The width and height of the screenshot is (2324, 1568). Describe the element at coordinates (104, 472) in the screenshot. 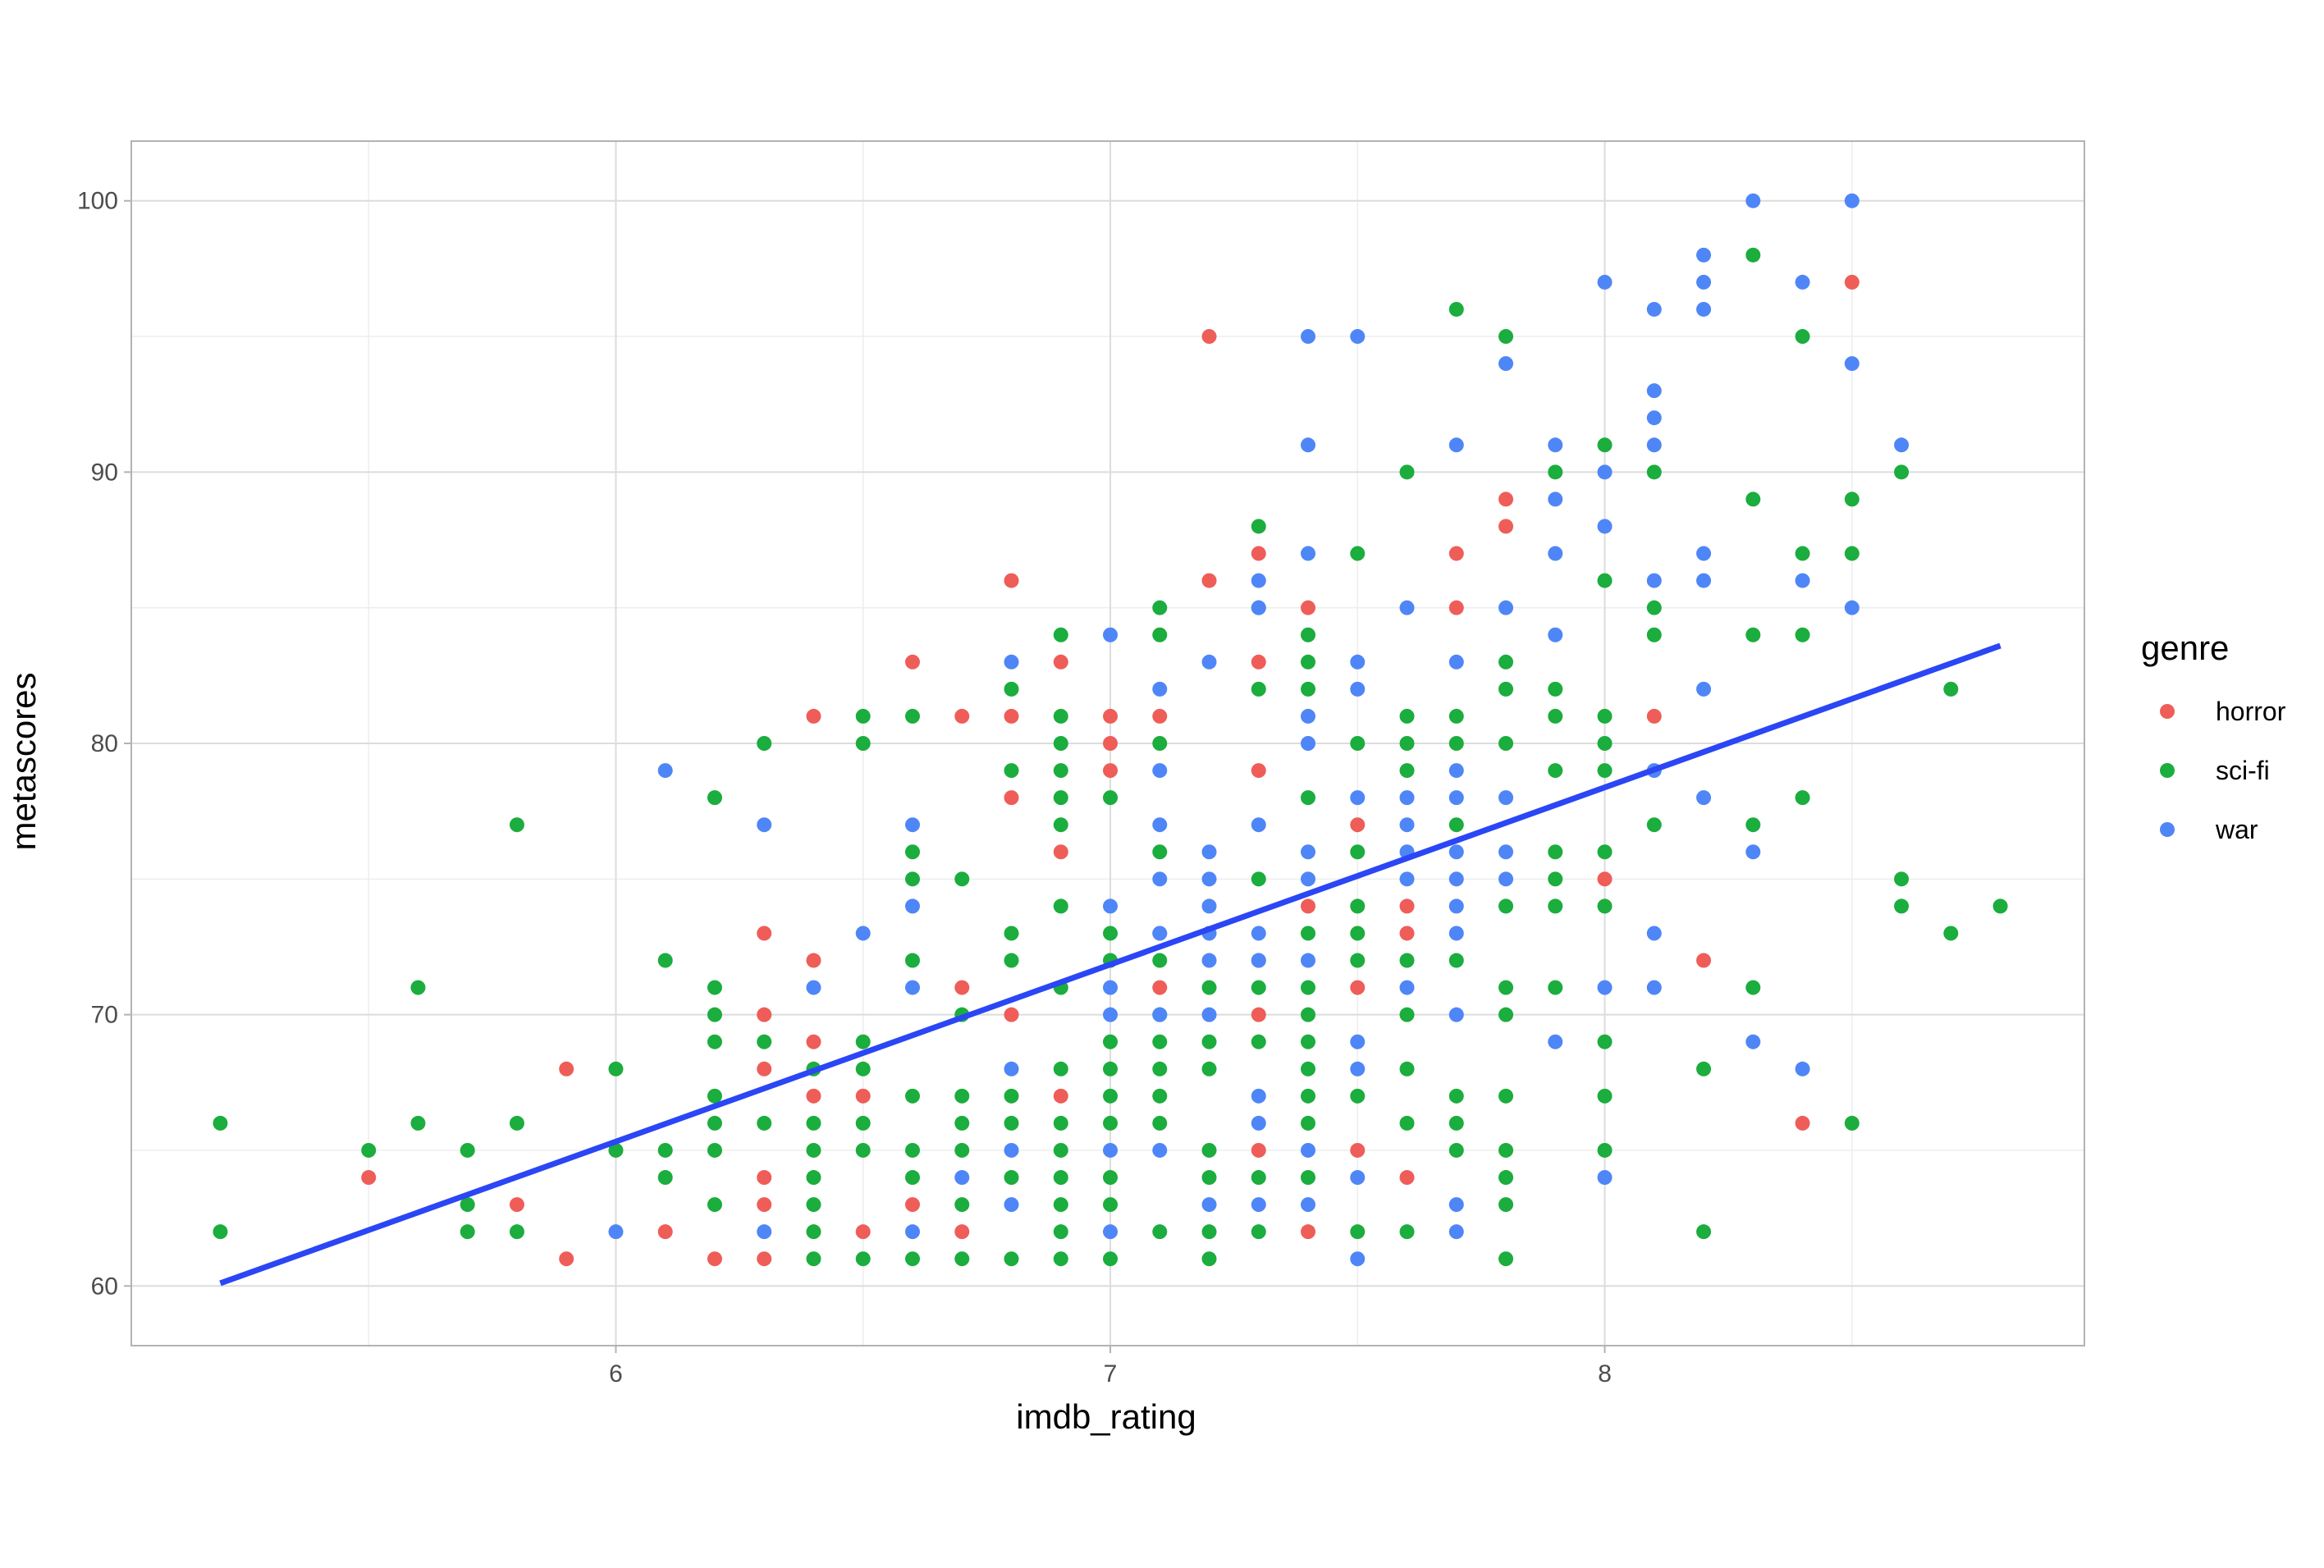

I see `y-tick-label: 90` at that location.